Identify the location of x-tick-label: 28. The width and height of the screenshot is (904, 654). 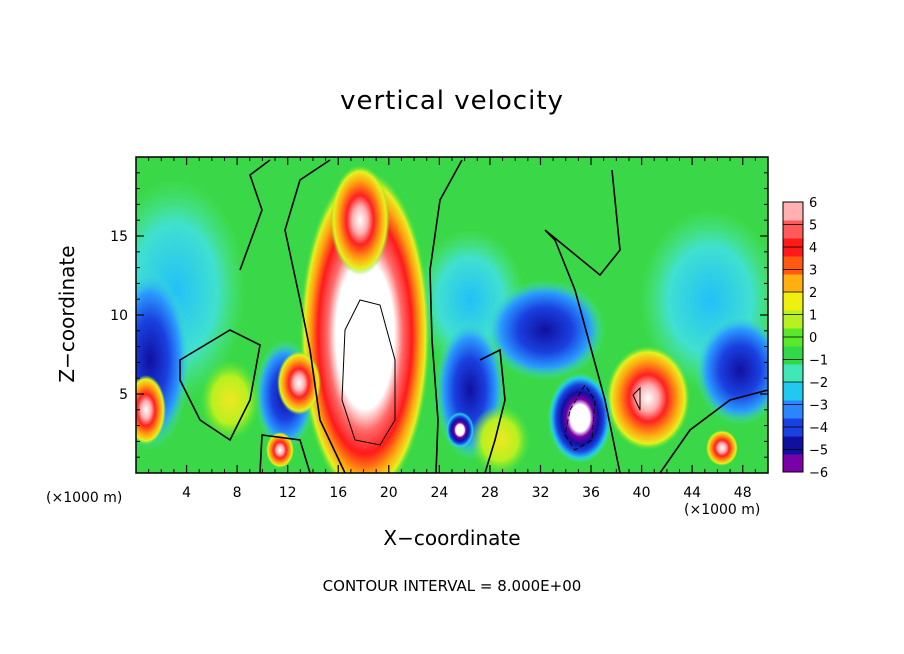
(490, 493).